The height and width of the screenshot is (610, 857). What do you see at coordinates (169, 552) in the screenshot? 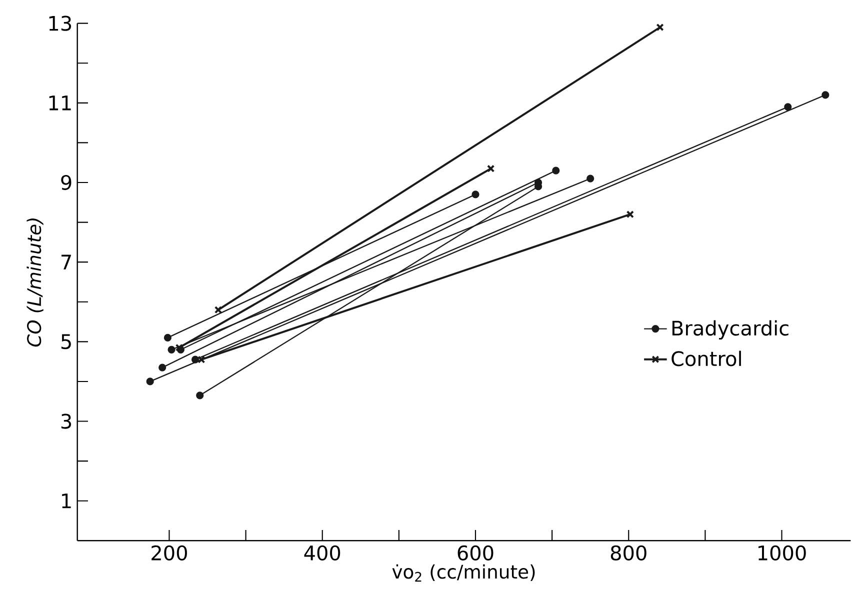
I see `x-tick-label: 200` at bounding box center [169, 552].